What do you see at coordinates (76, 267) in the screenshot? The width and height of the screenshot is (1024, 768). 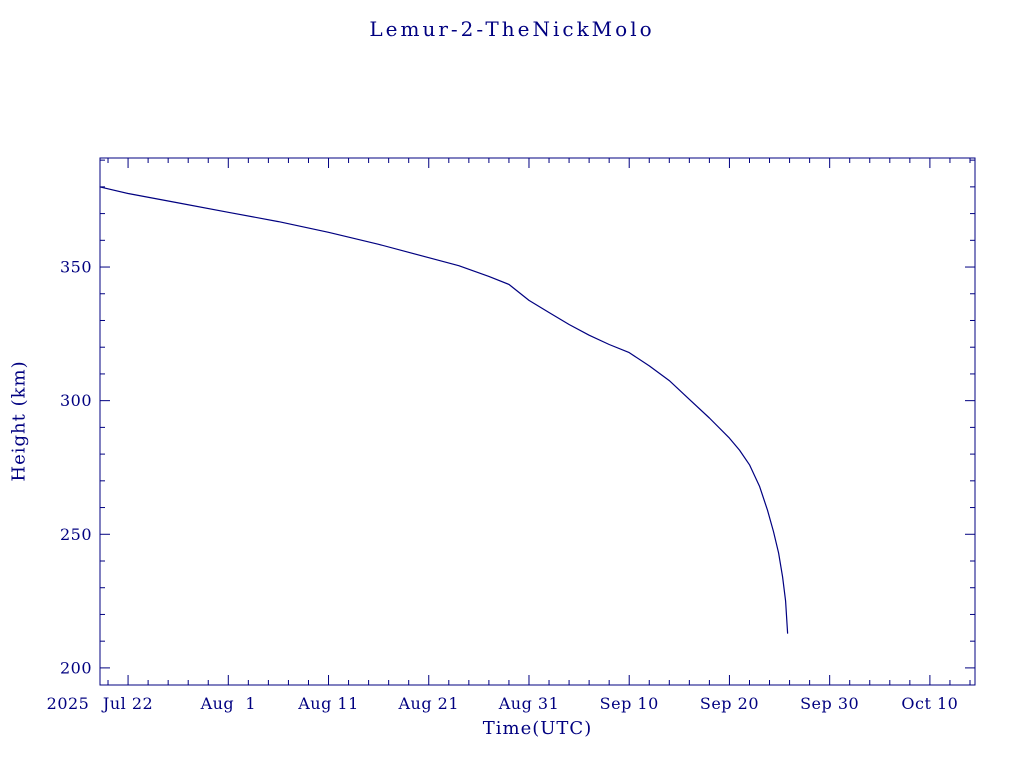 I see `y-tick-label: 350` at bounding box center [76, 267].